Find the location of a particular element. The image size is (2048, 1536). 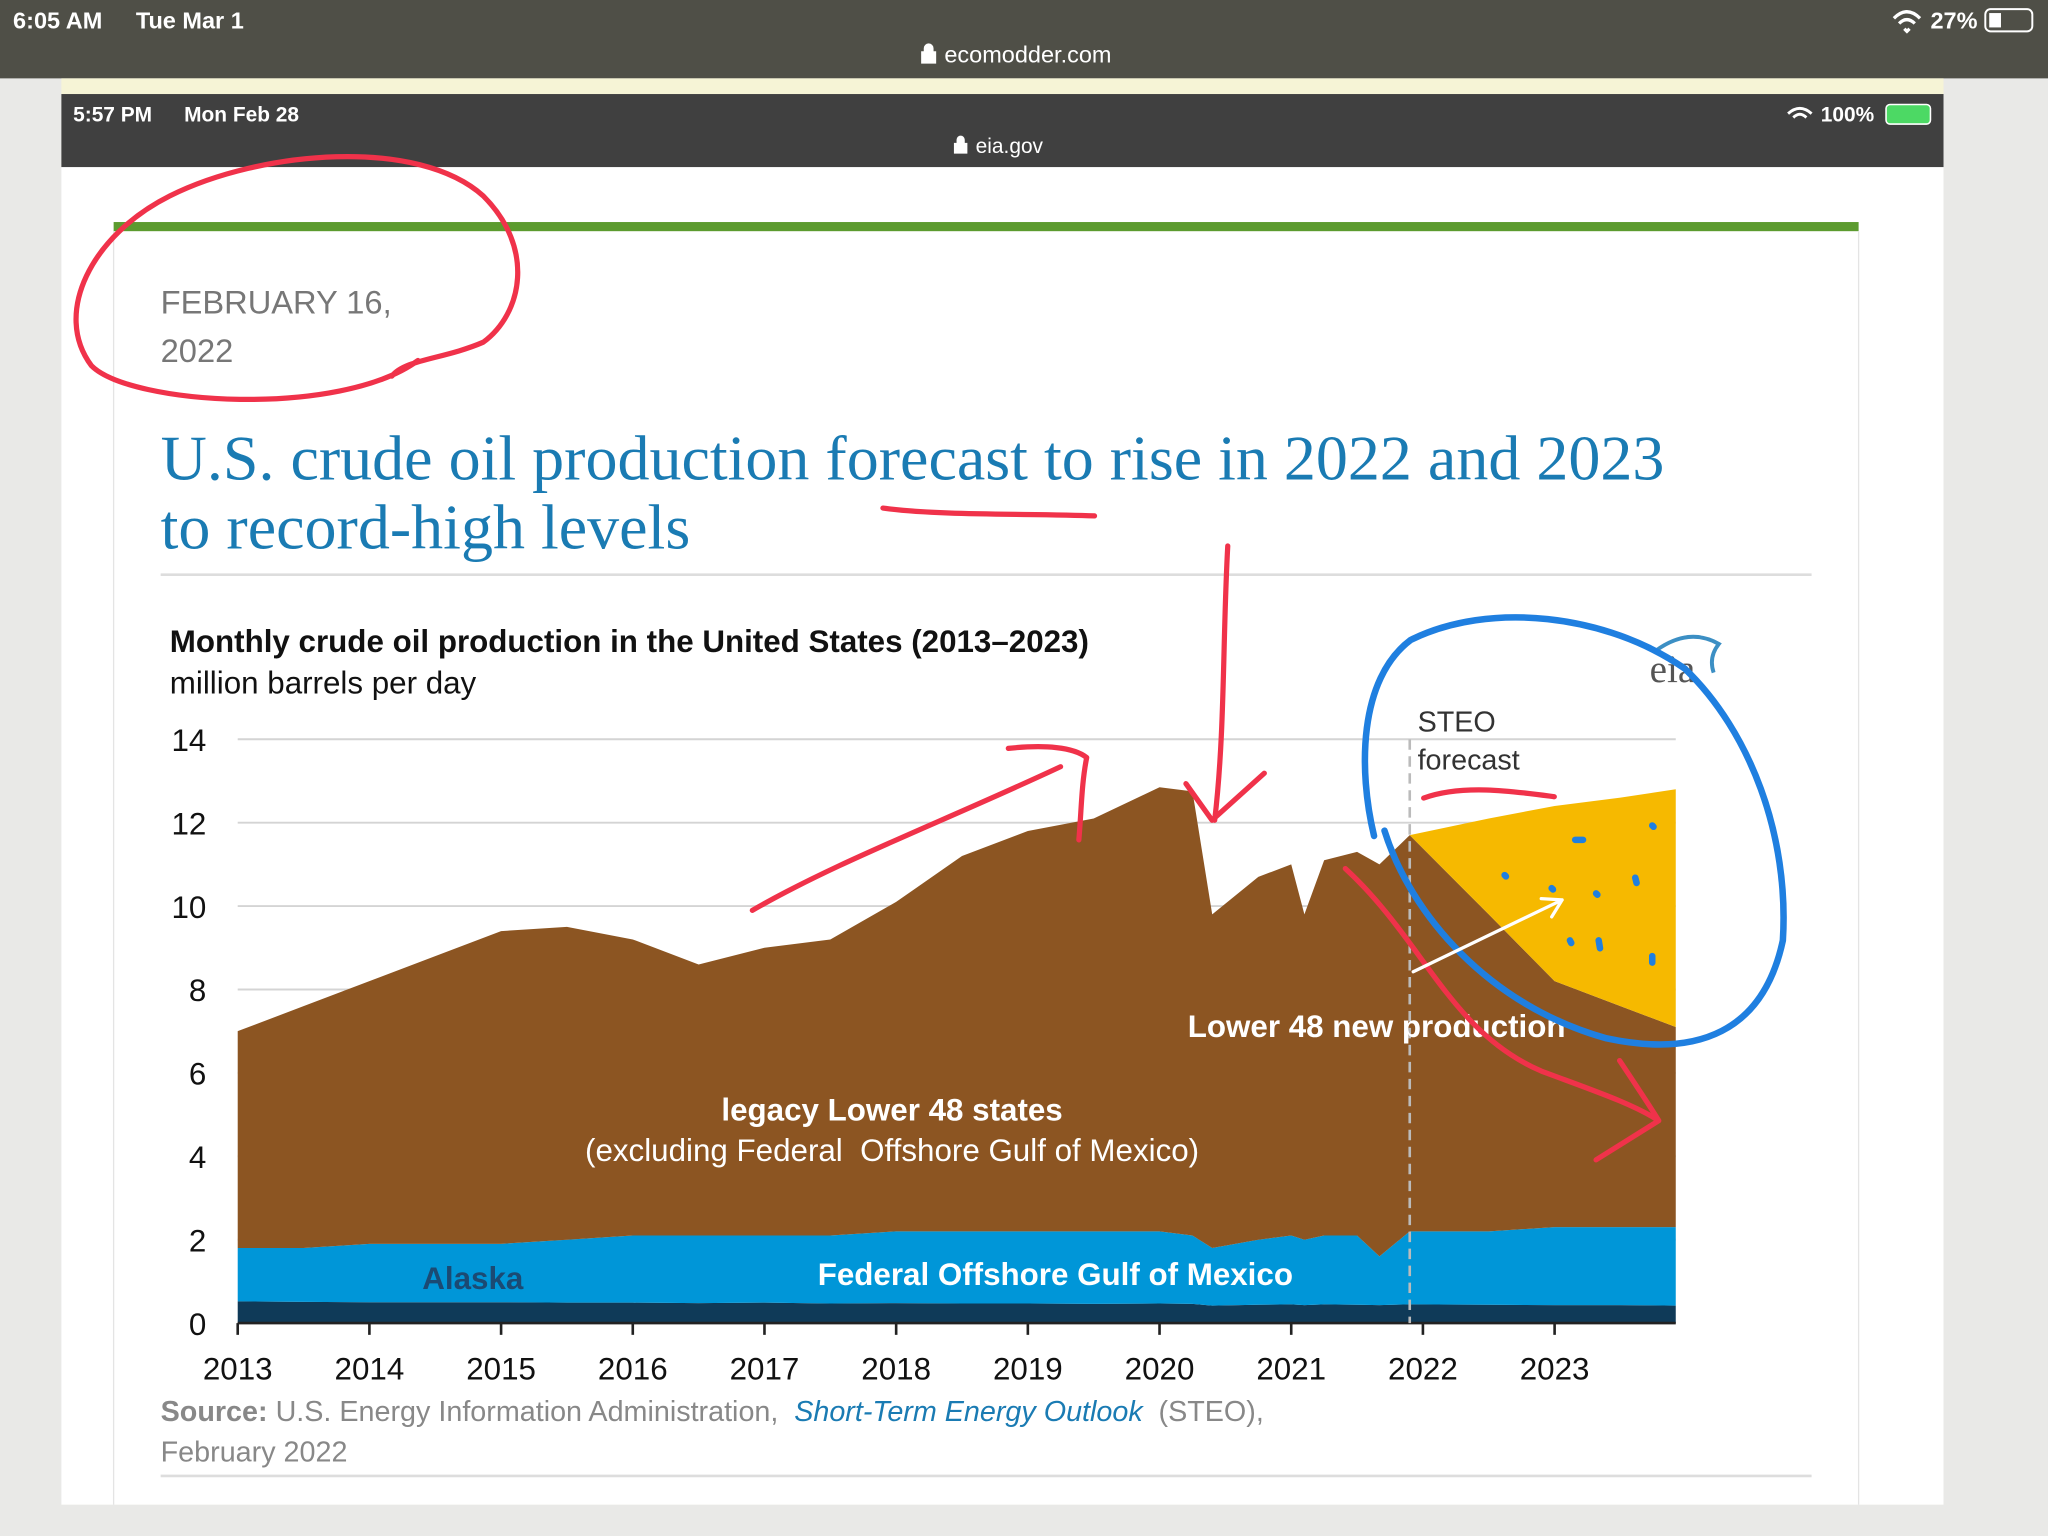

date: Tue Mar 1 is located at coordinates (190, 21).